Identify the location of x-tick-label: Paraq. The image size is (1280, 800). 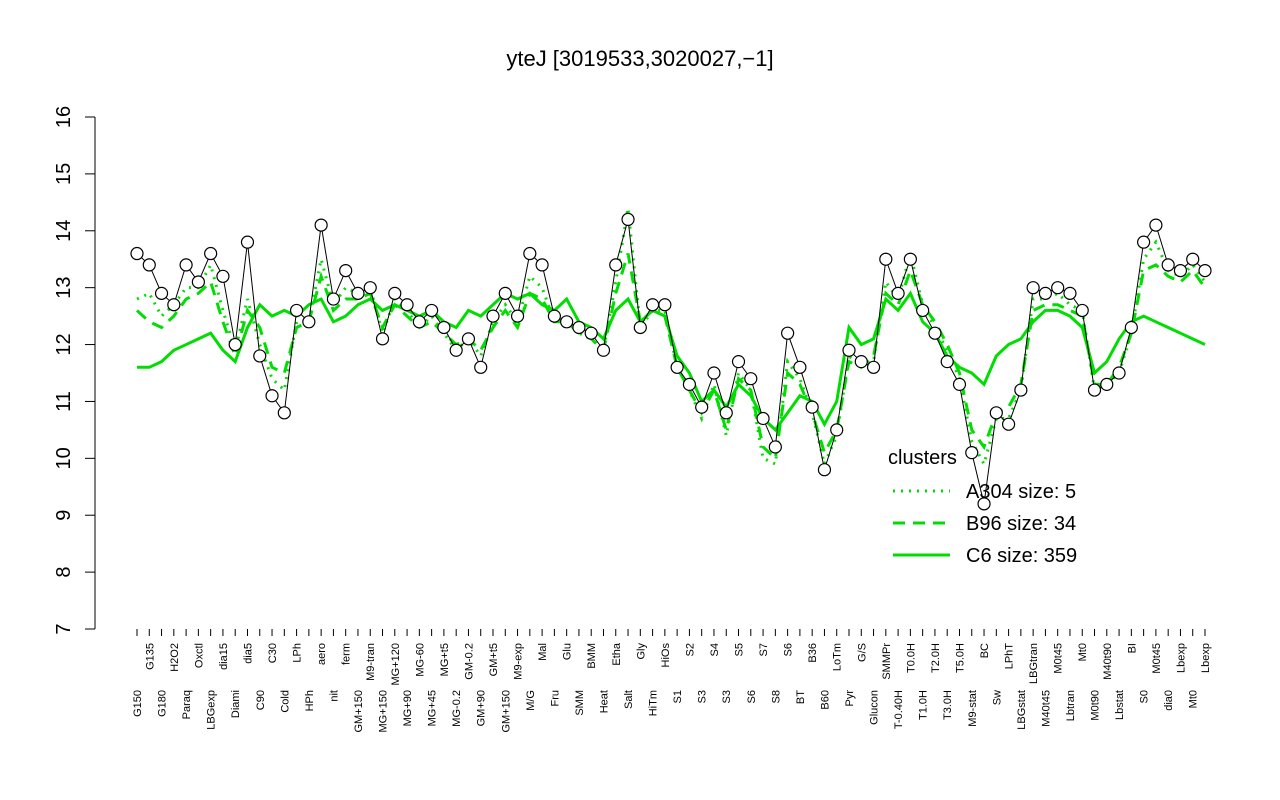
(187, 704).